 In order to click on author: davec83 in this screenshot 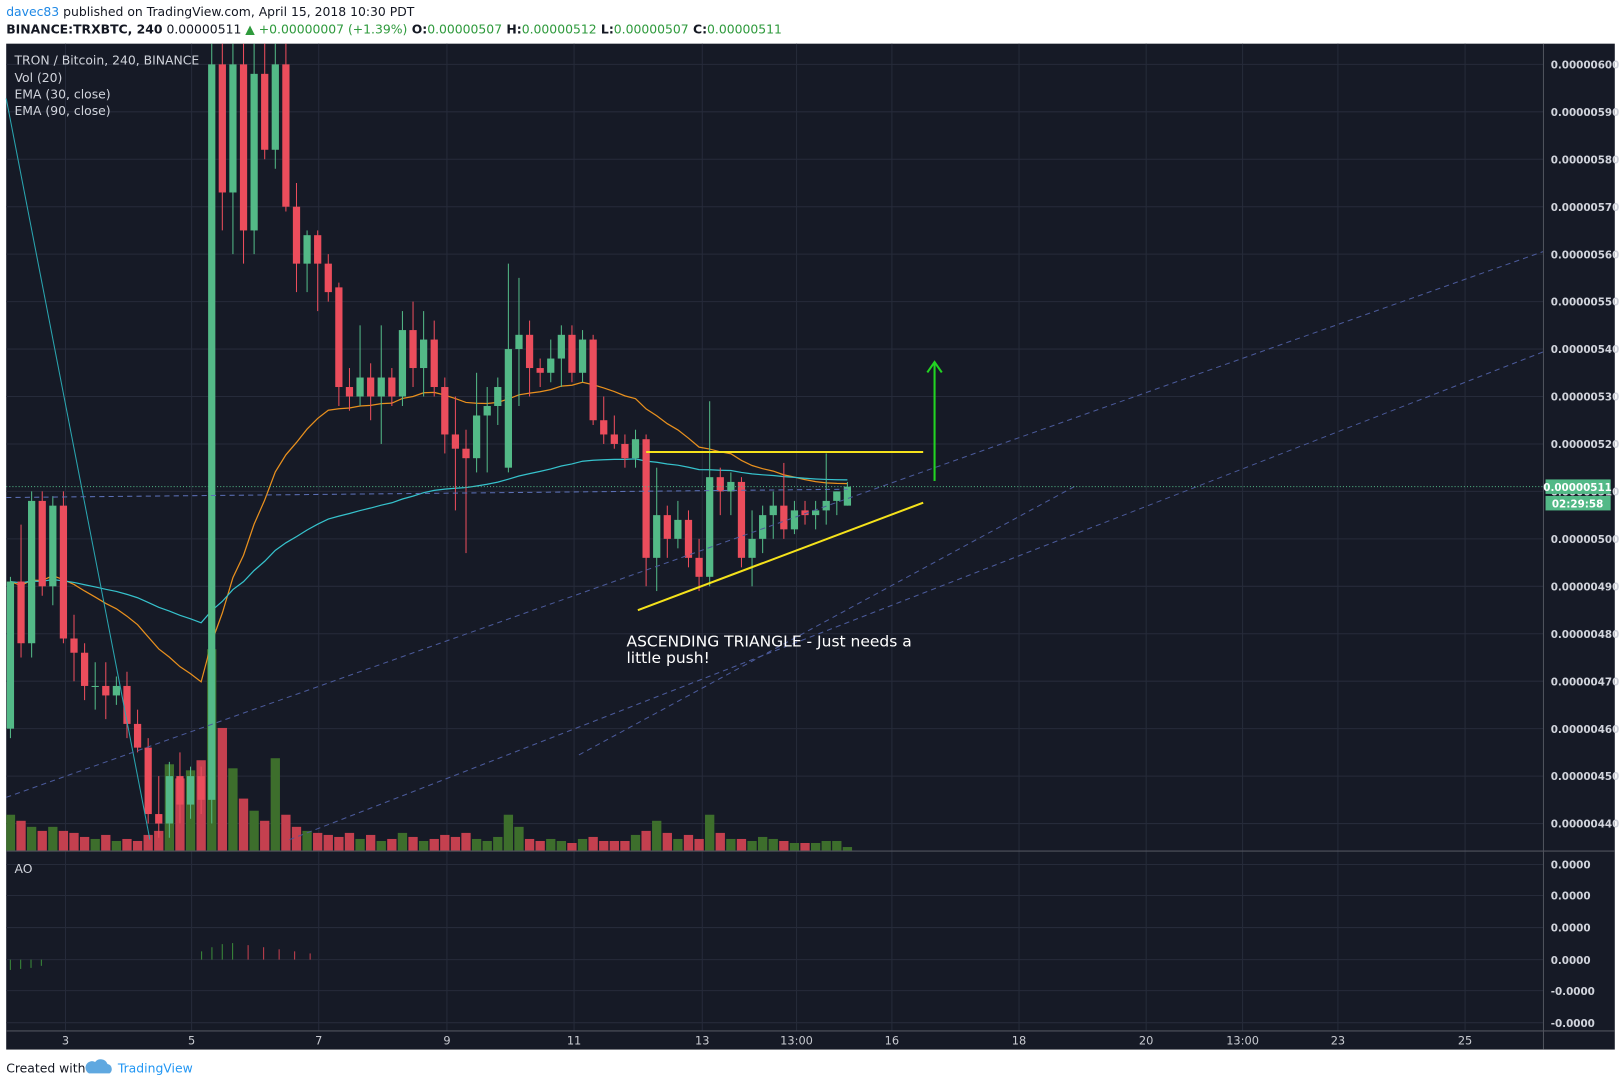, I will do `click(32, 11)`.